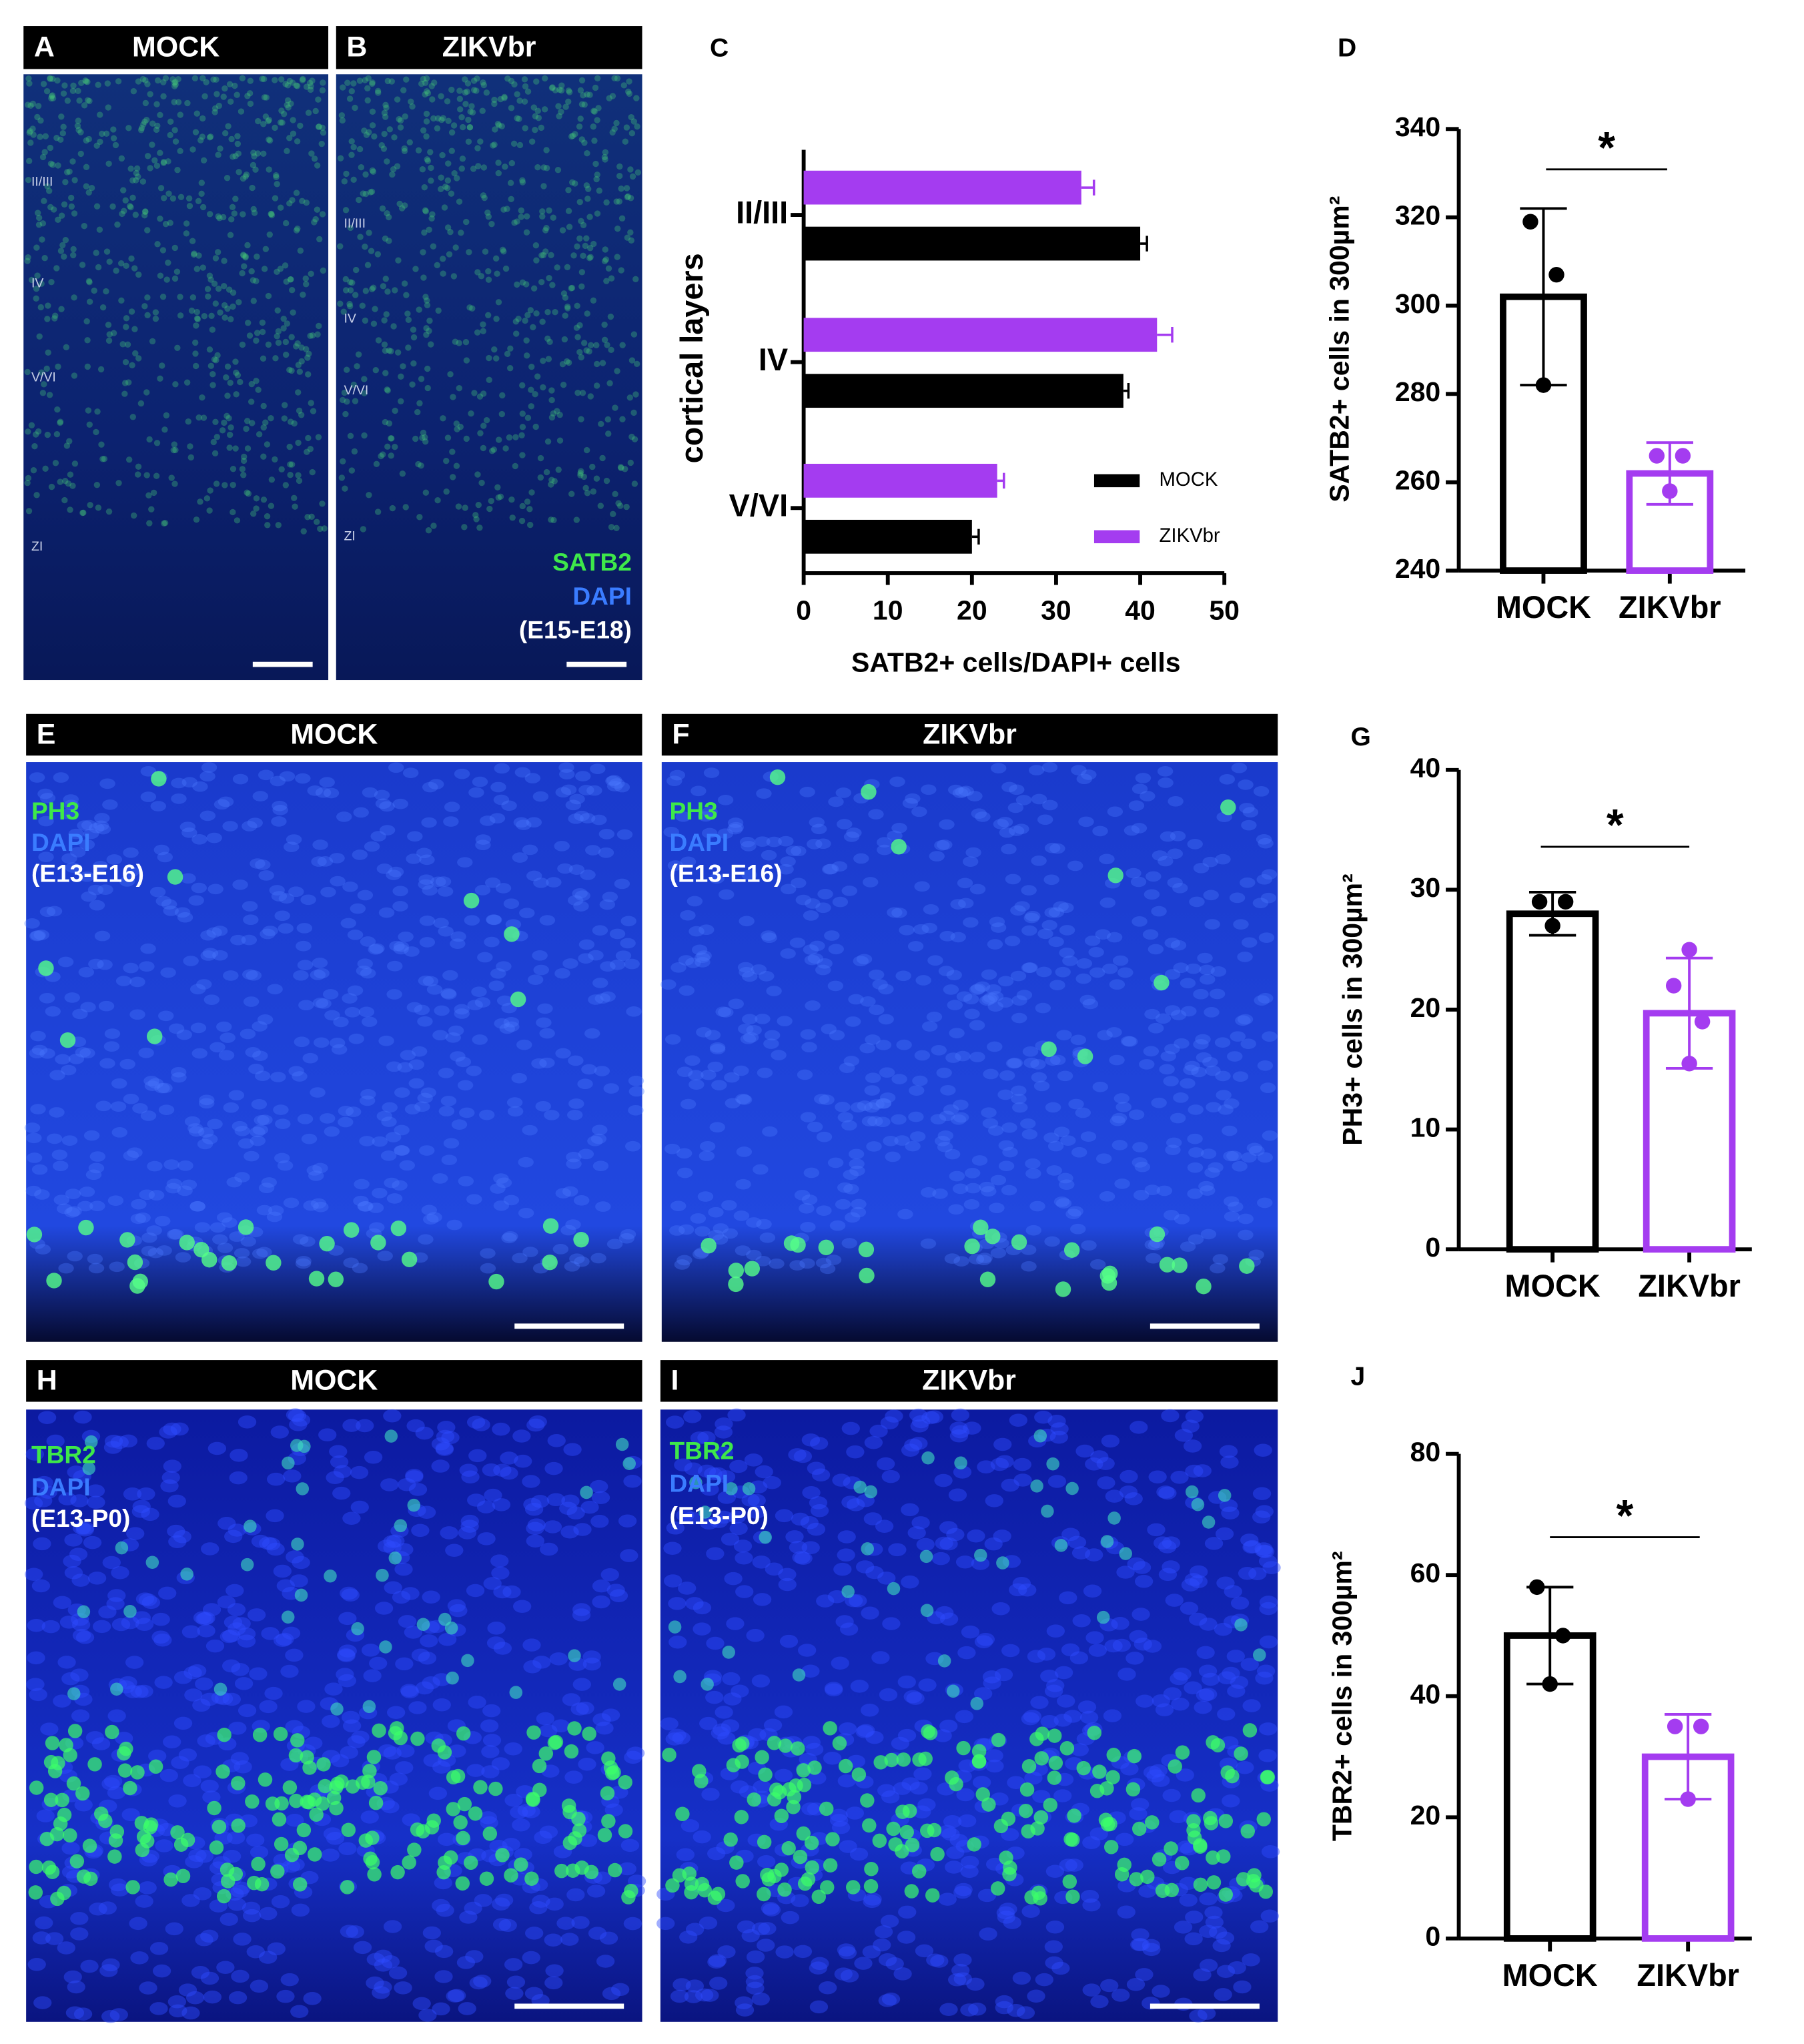 The image size is (1804, 2044). Describe the element at coordinates (176, 377) in the screenshot. I see `micrograph` at that location.